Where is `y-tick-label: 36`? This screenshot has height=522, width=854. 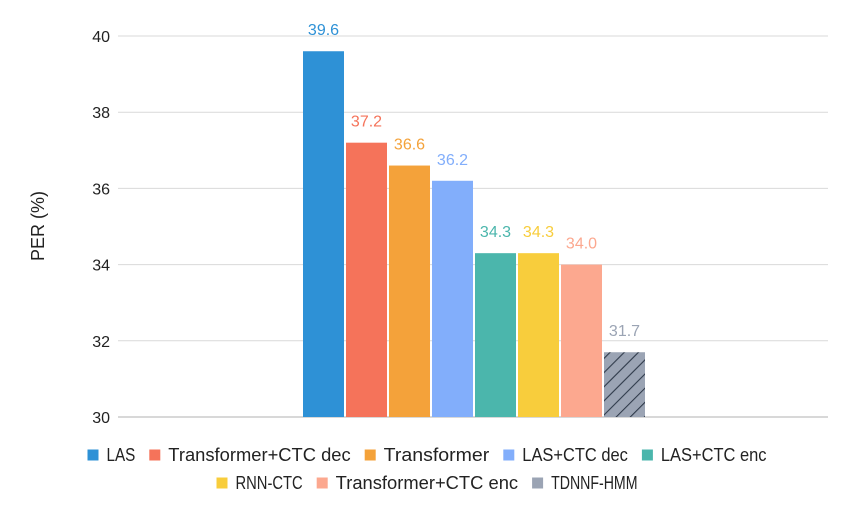 y-tick-label: 36 is located at coordinates (101, 189).